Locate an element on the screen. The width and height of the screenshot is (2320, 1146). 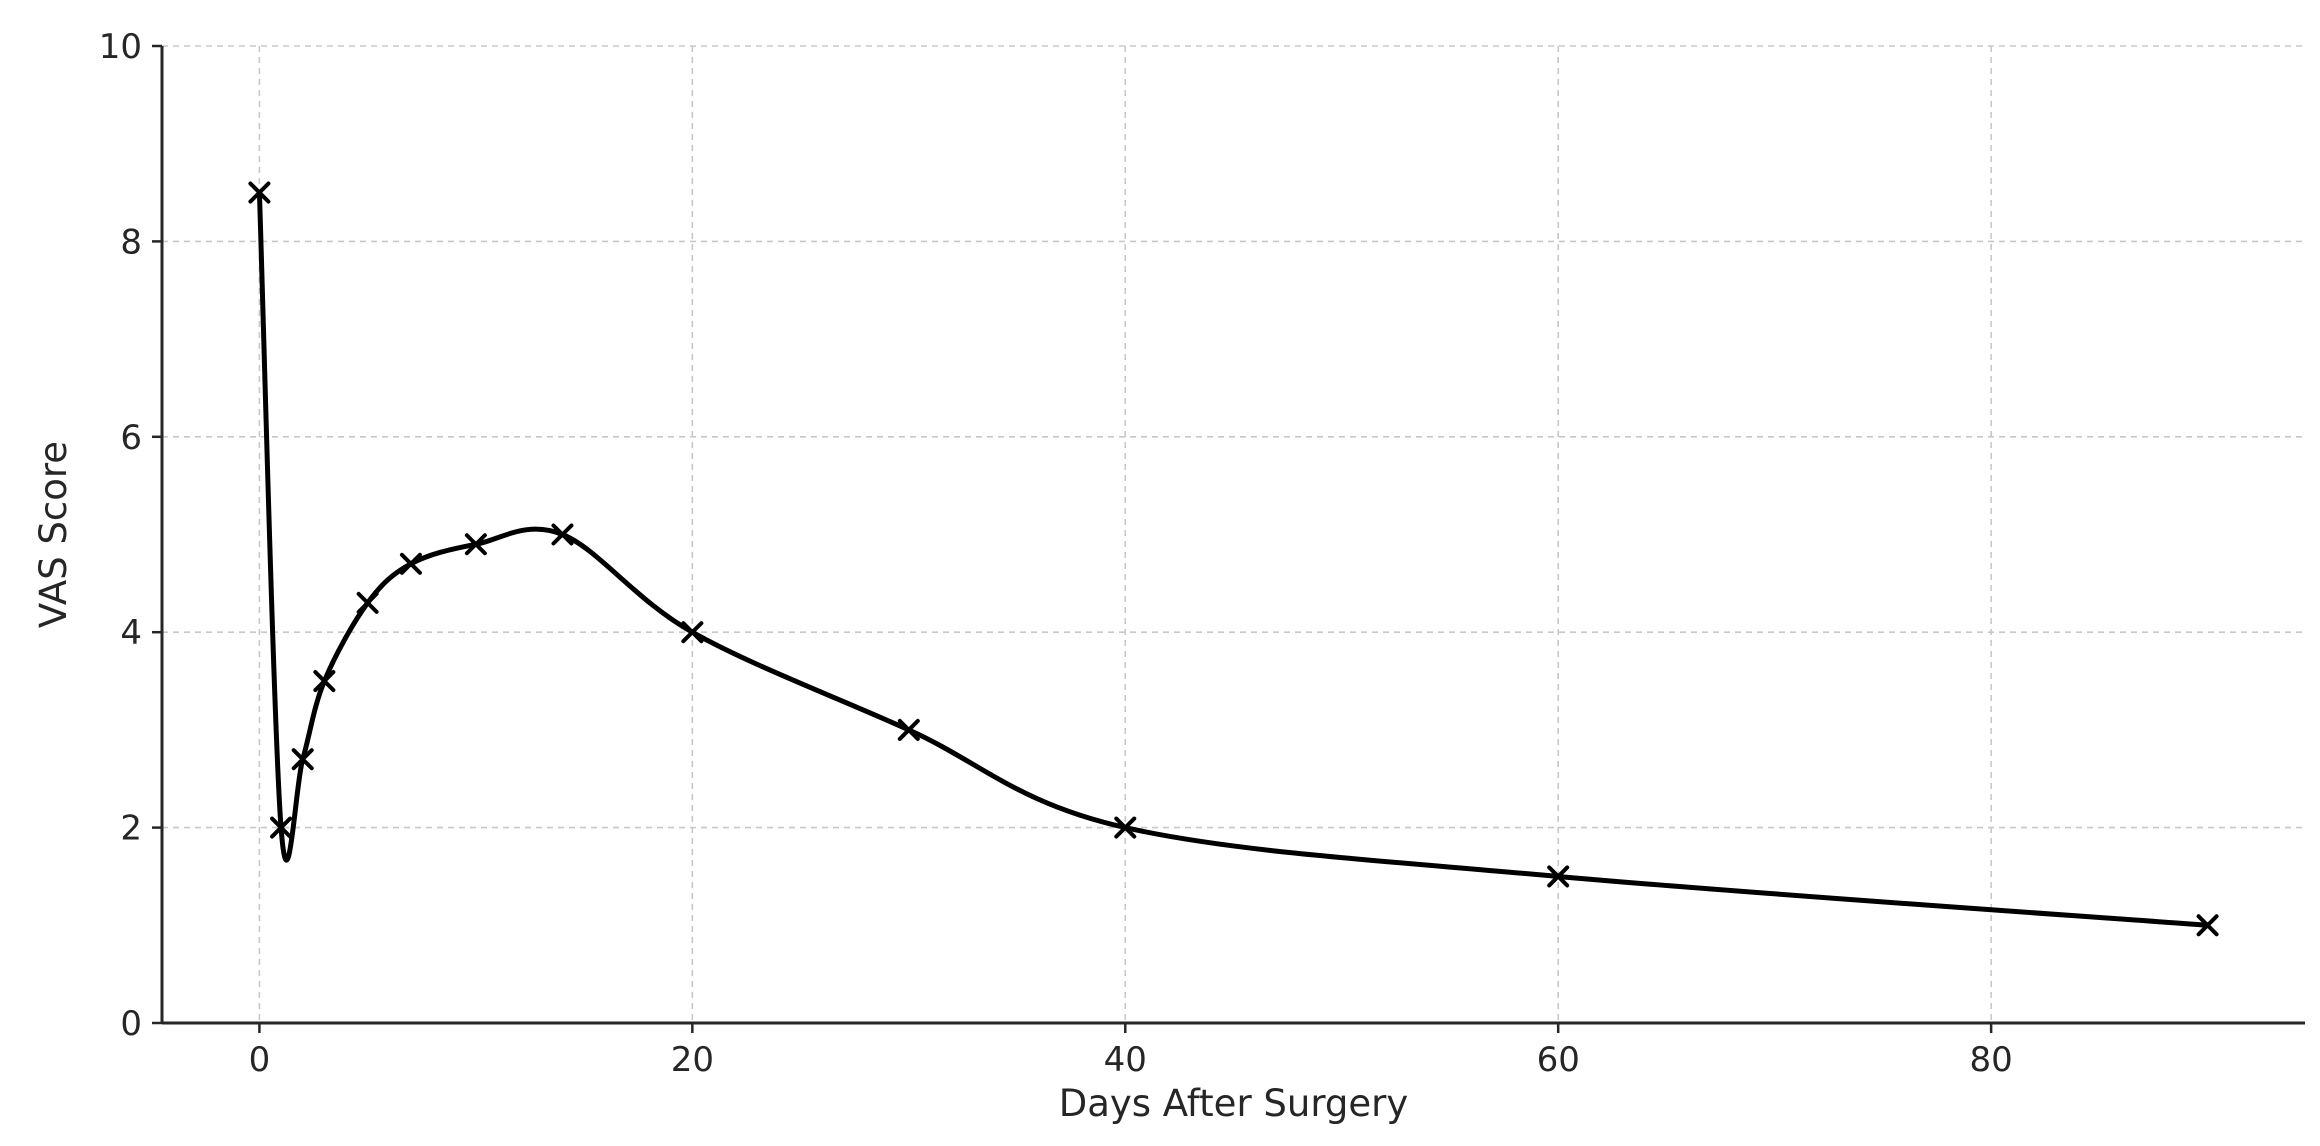
y-tick-label: 8 is located at coordinates (131, 242).